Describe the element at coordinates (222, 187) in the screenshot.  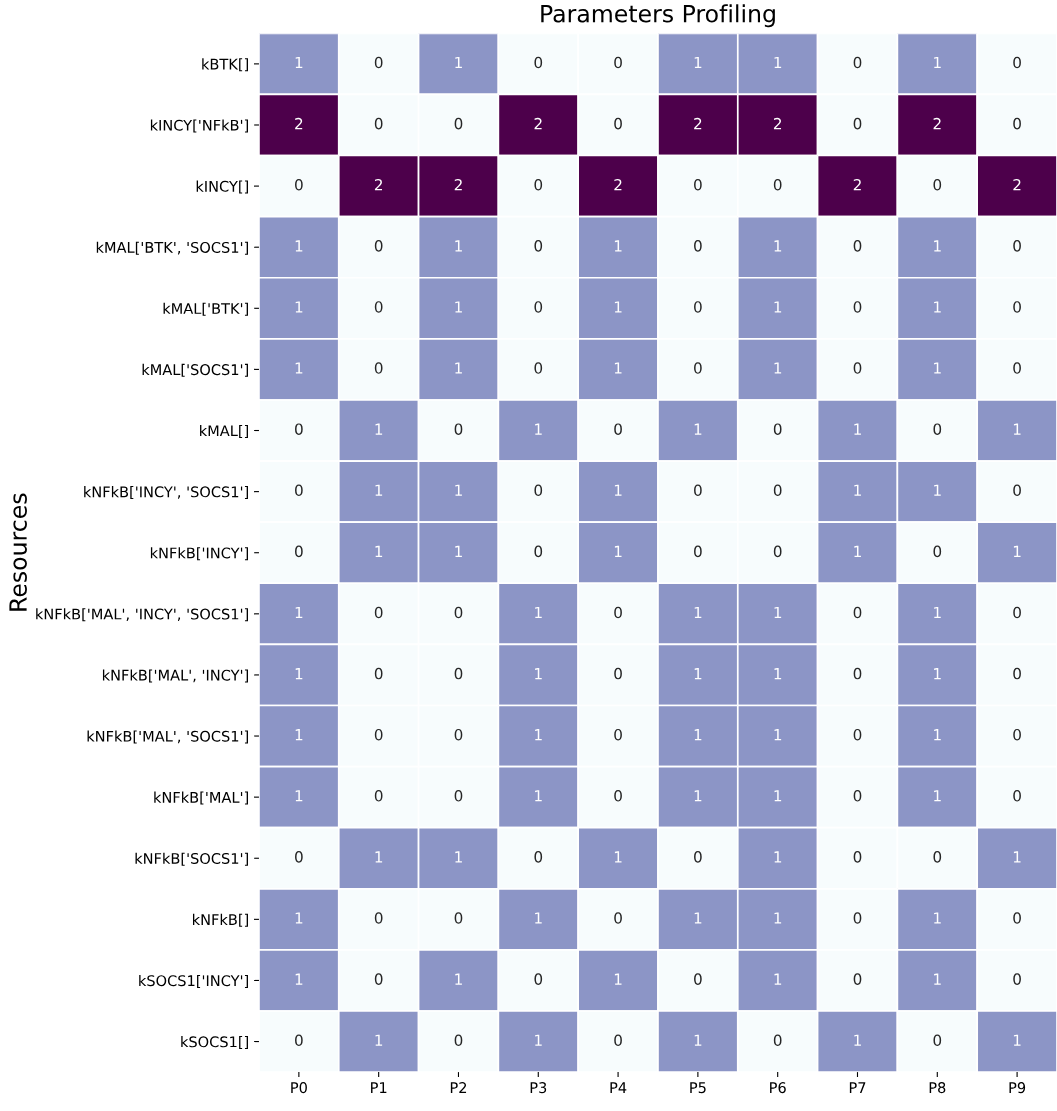
I see `y-tick-label: kINCY[]` at that location.